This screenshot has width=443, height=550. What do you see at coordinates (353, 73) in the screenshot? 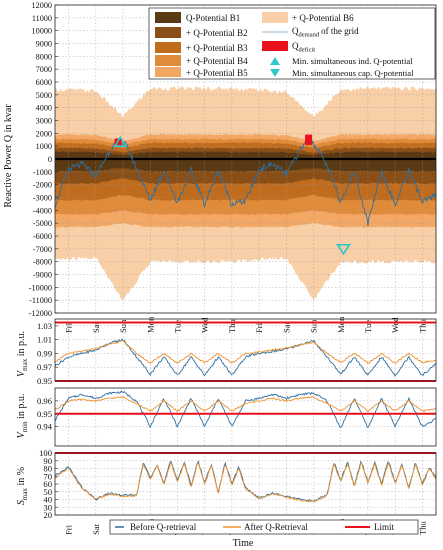
I see `legend-label-cap: Min. simultaneous cap. Q-potential` at bounding box center [353, 73].